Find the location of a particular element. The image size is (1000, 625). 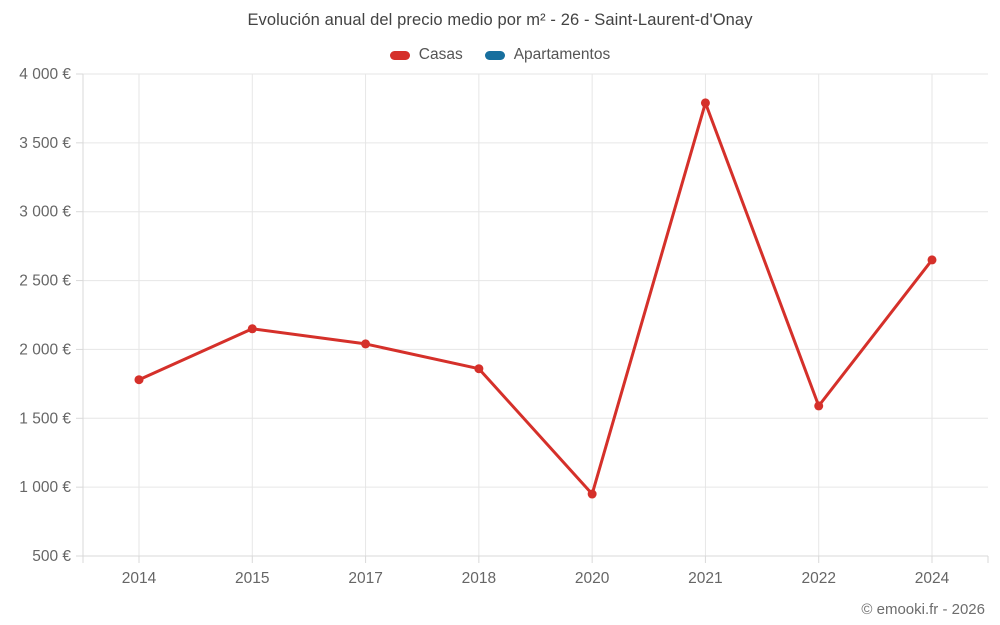

x-axis-tick-label: 2022 is located at coordinates (818, 578).